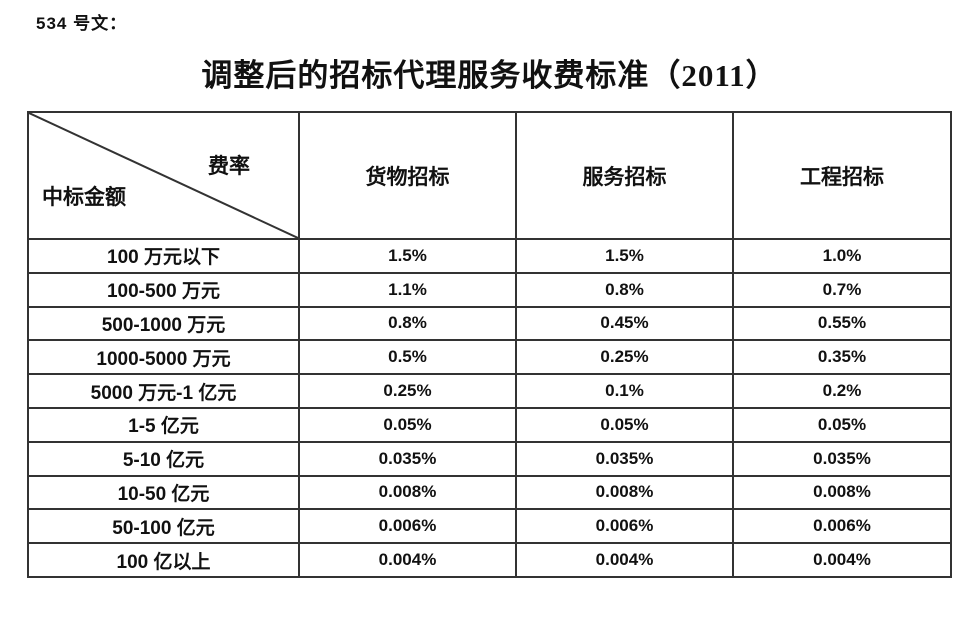 The image size is (979, 629). I want to click on table-row: 500-1000 万元 0.8% 0.45% 0.55%, so click(489, 323).